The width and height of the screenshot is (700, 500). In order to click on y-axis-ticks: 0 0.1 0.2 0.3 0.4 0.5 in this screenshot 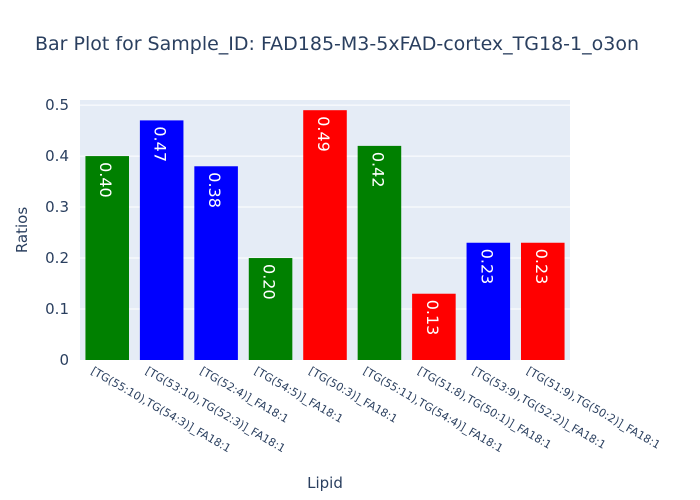, I will do `click(57, 232)`.